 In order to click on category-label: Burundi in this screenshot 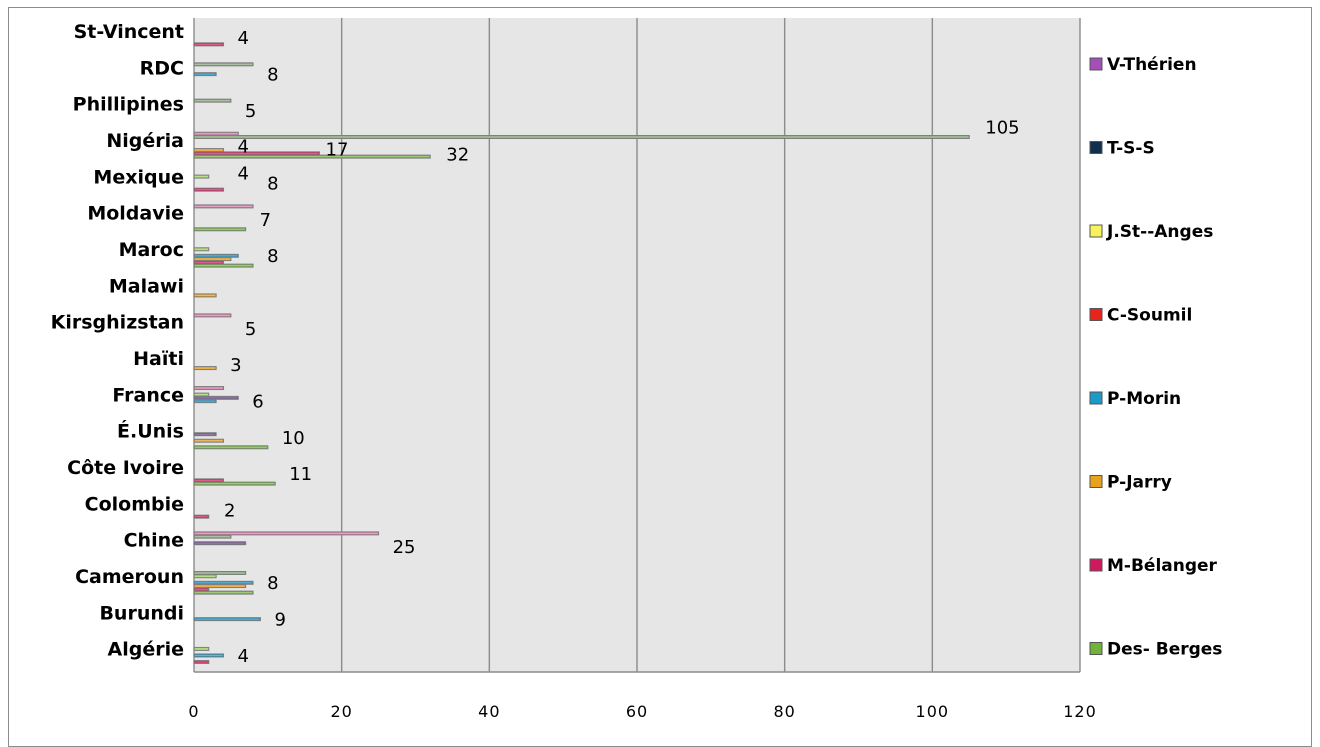, I will do `click(141, 613)`.